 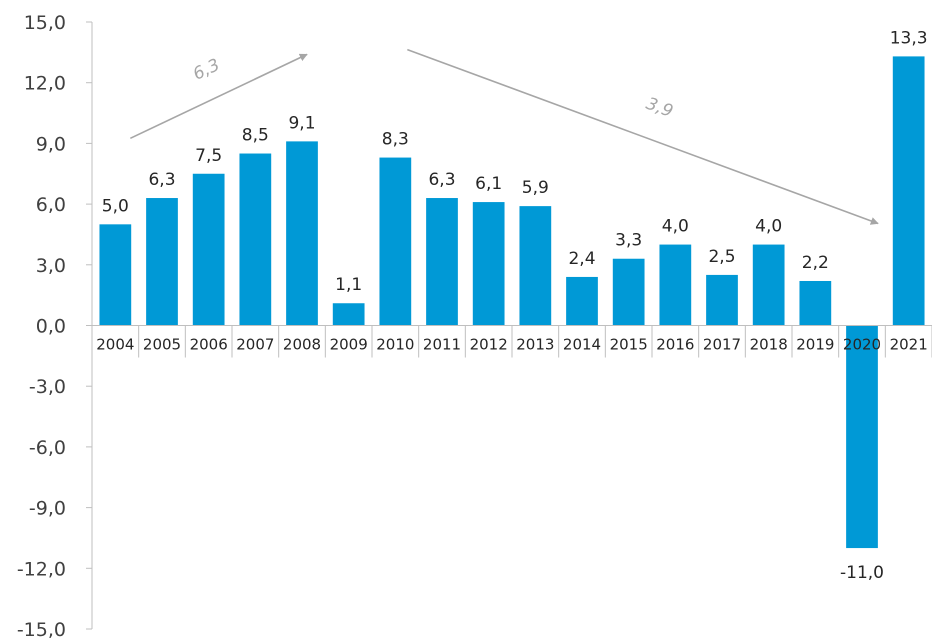 What do you see at coordinates (862, 573) in the screenshot?
I see `data-label: -11,0` at bounding box center [862, 573].